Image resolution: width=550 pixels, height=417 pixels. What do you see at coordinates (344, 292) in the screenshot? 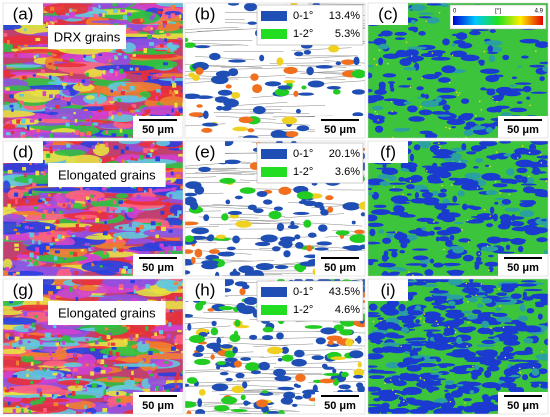
I see `legend-percent: 43.5%` at bounding box center [344, 292].